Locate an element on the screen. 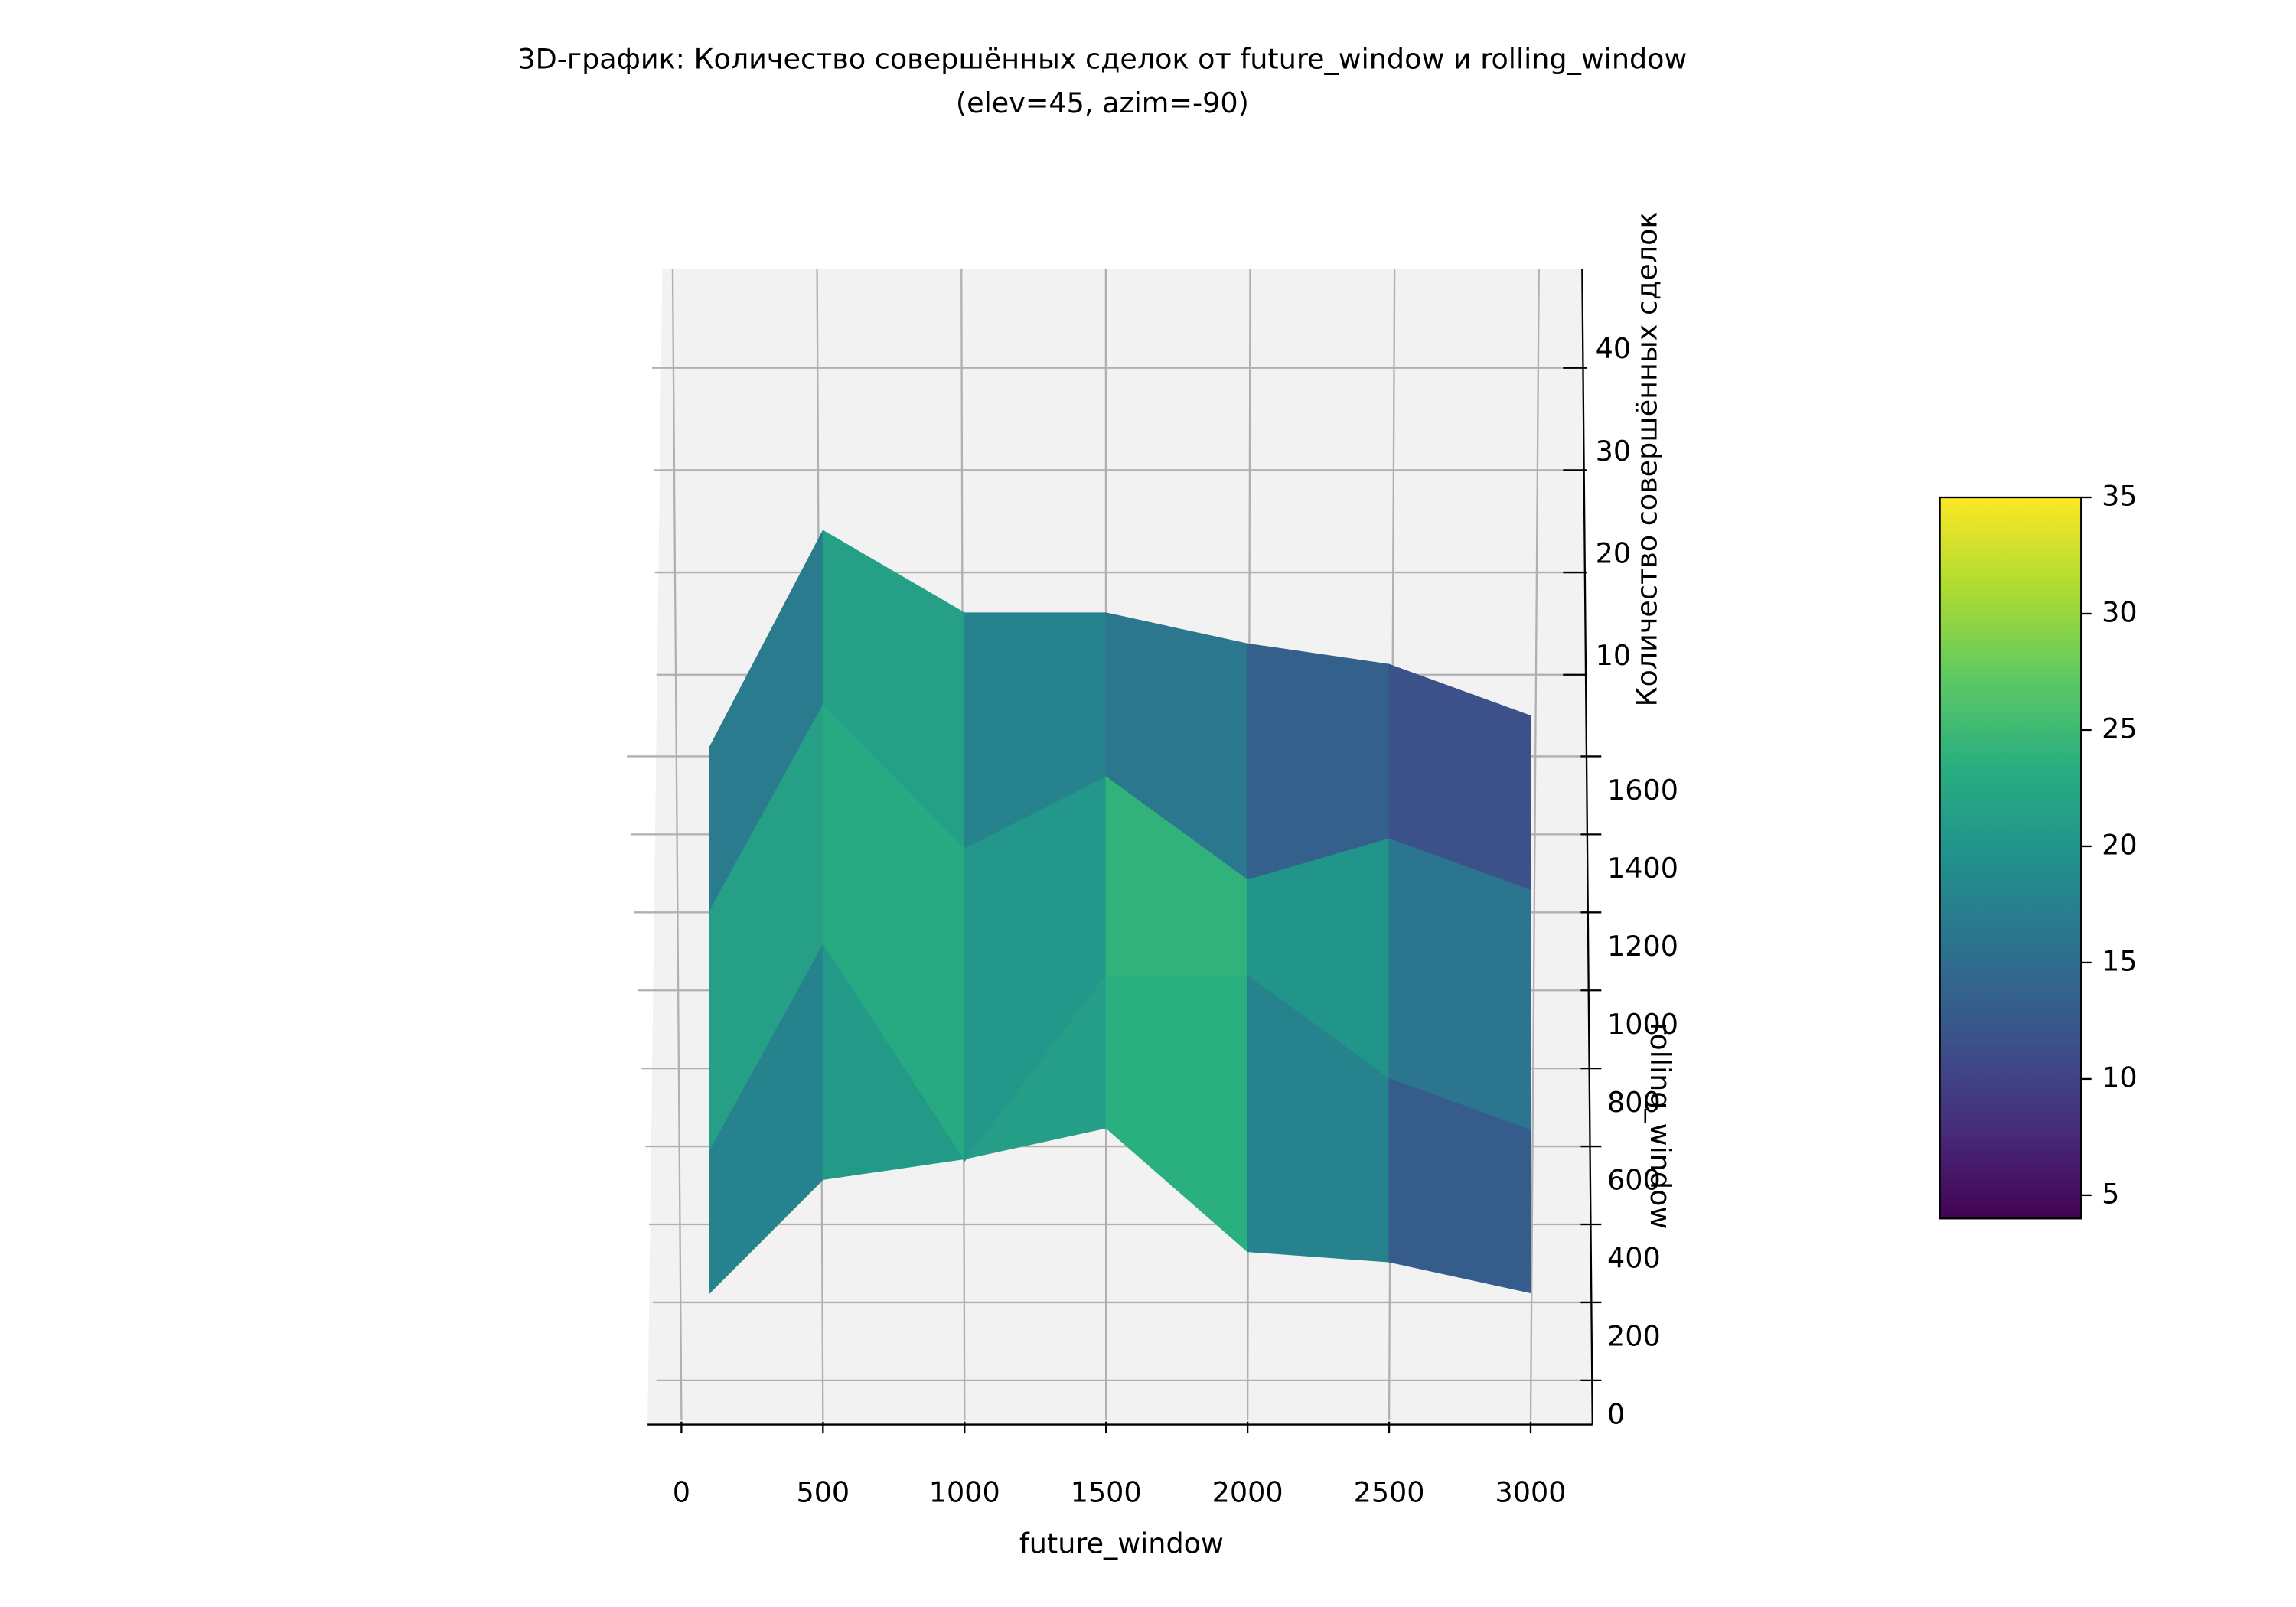  z-axis-label: Количество совершённых сделок is located at coordinates (1646, 460).